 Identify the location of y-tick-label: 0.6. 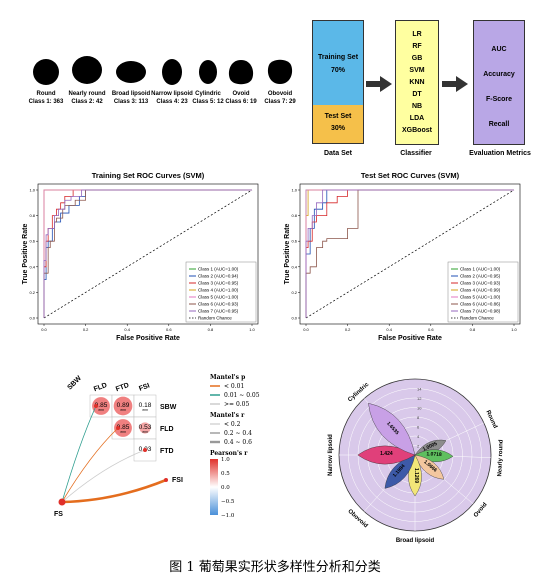
(32, 241).